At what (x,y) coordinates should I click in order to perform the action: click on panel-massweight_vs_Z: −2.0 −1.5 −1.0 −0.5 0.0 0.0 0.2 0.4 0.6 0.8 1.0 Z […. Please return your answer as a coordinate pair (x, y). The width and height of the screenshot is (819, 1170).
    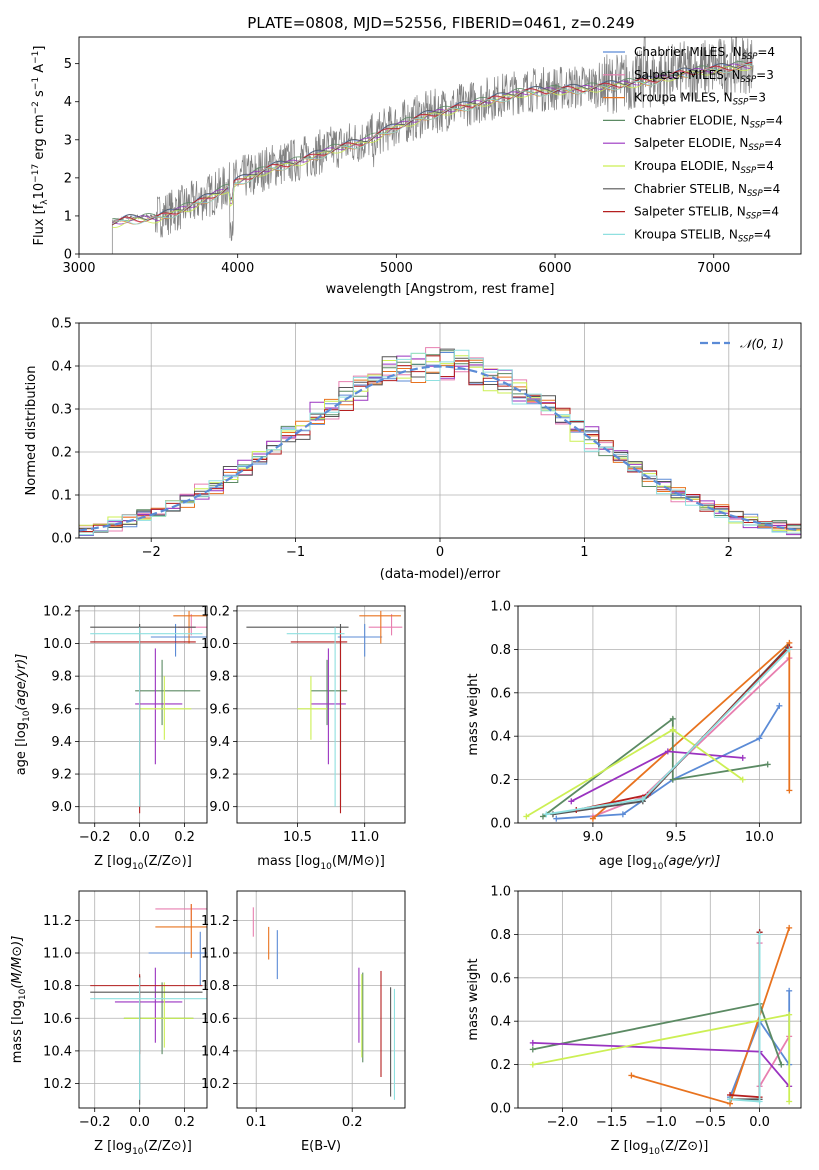
    Looking at the image, I should click on (634, 1021).